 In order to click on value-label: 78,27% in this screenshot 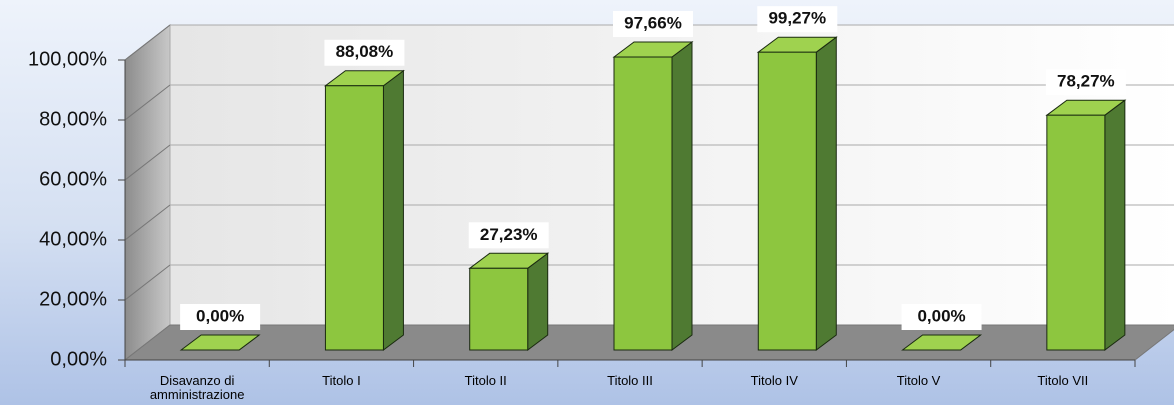, I will do `click(1086, 81)`.